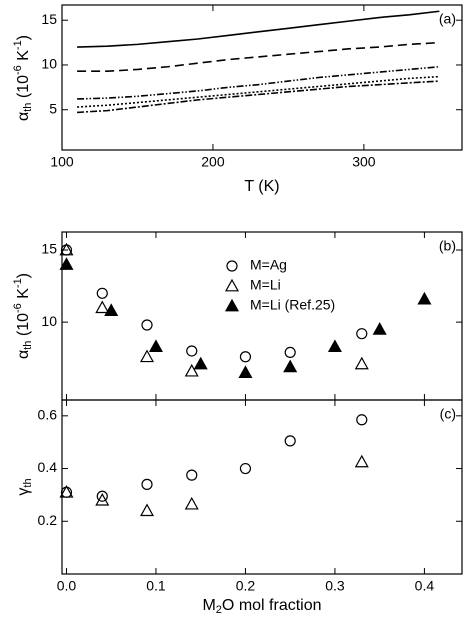  What do you see at coordinates (62, 162) in the screenshot?
I see `x-tick-label: 100` at bounding box center [62, 162].